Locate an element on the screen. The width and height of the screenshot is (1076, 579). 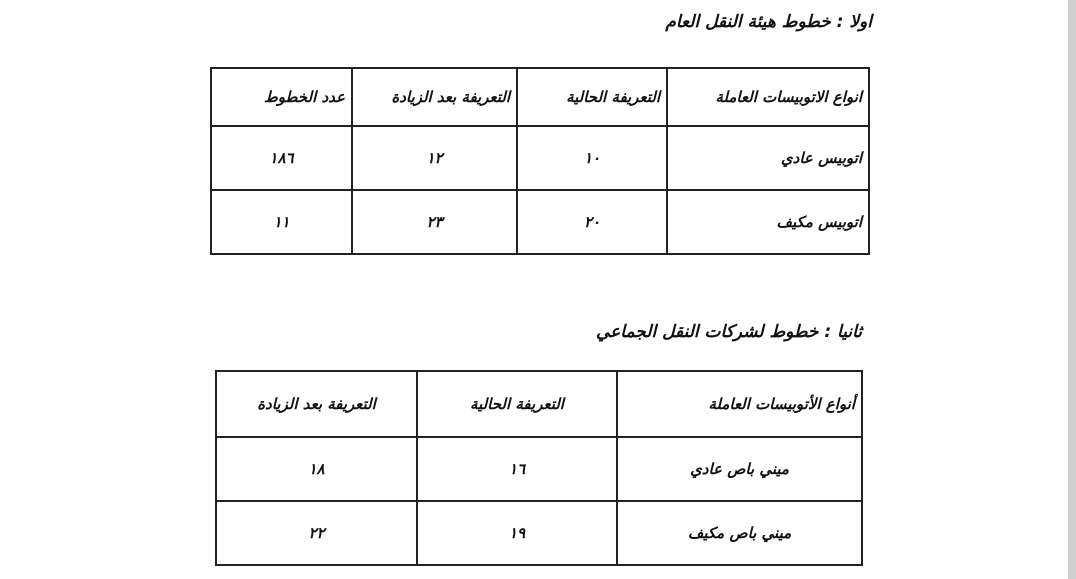
bus-type: ميني باص مكيف is located at coordinates (739, 533).